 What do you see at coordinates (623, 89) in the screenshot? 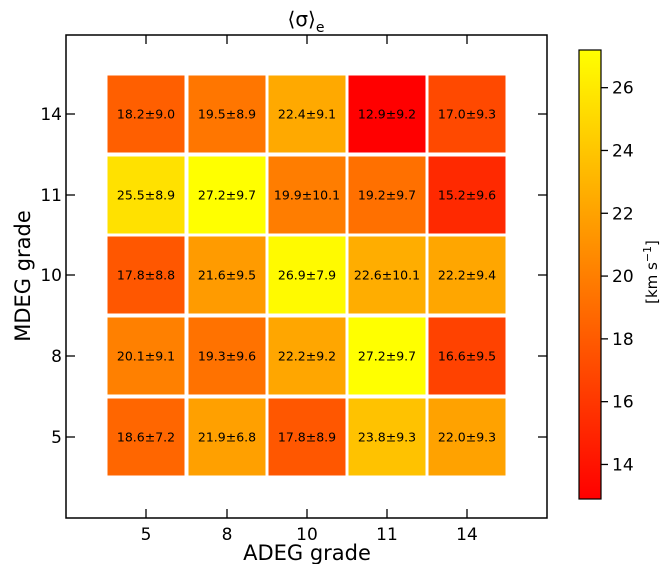
I see `colorbar-tick-label: 26` at bounding box center [623, 89].